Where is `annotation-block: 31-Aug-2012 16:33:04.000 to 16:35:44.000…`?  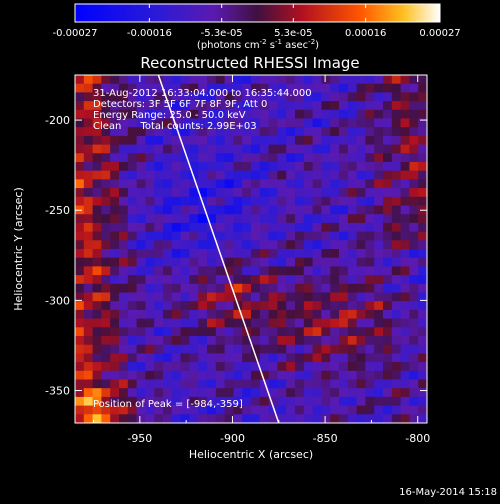
annotation-block: 31-Aug-2012 16:33:04.000 to 16:35:44.000… is located at coordinates (202, 110).